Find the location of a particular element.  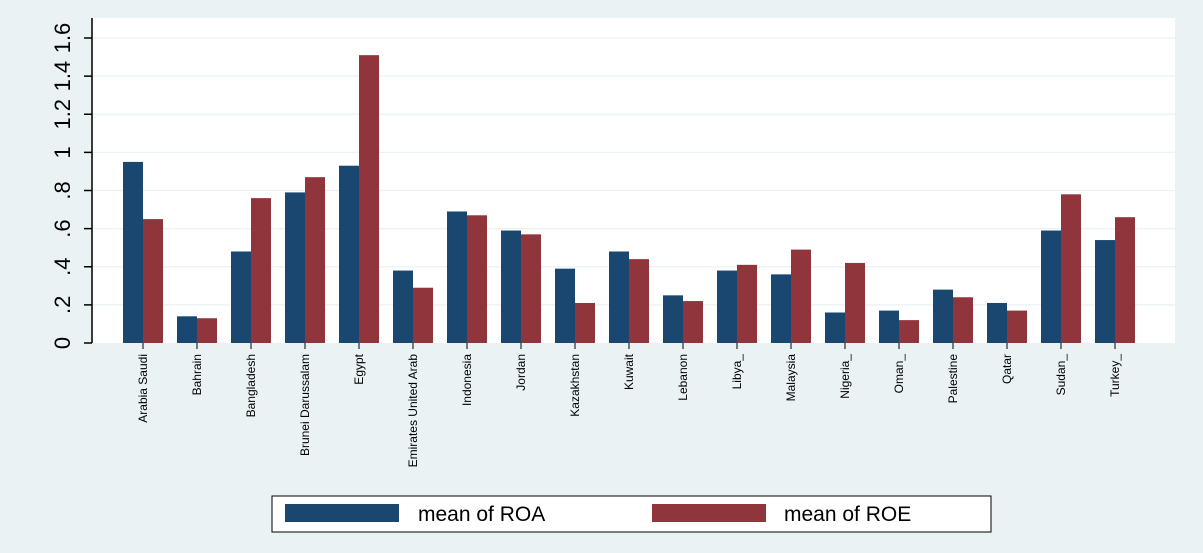

x-tick-label: Brunei Darussalam is located at coordinates (305, 405).